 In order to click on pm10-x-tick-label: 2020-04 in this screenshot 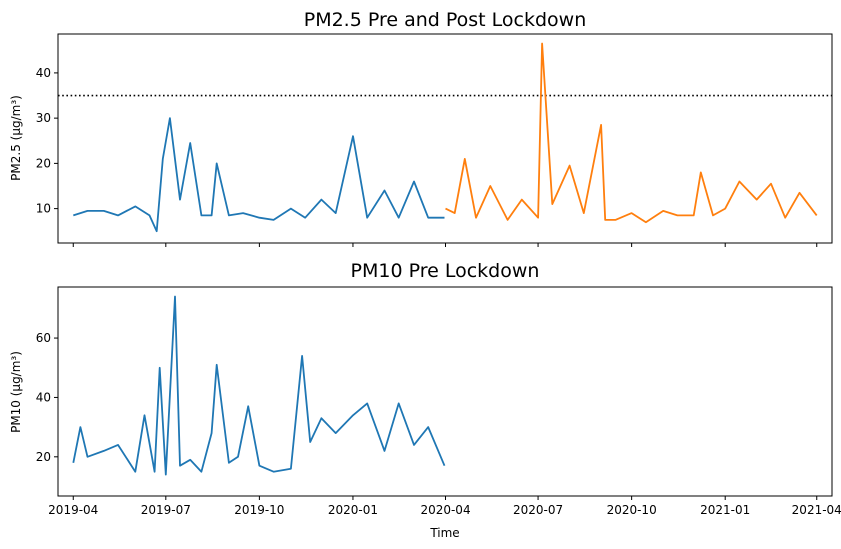, I will do `click(445, 510)`.